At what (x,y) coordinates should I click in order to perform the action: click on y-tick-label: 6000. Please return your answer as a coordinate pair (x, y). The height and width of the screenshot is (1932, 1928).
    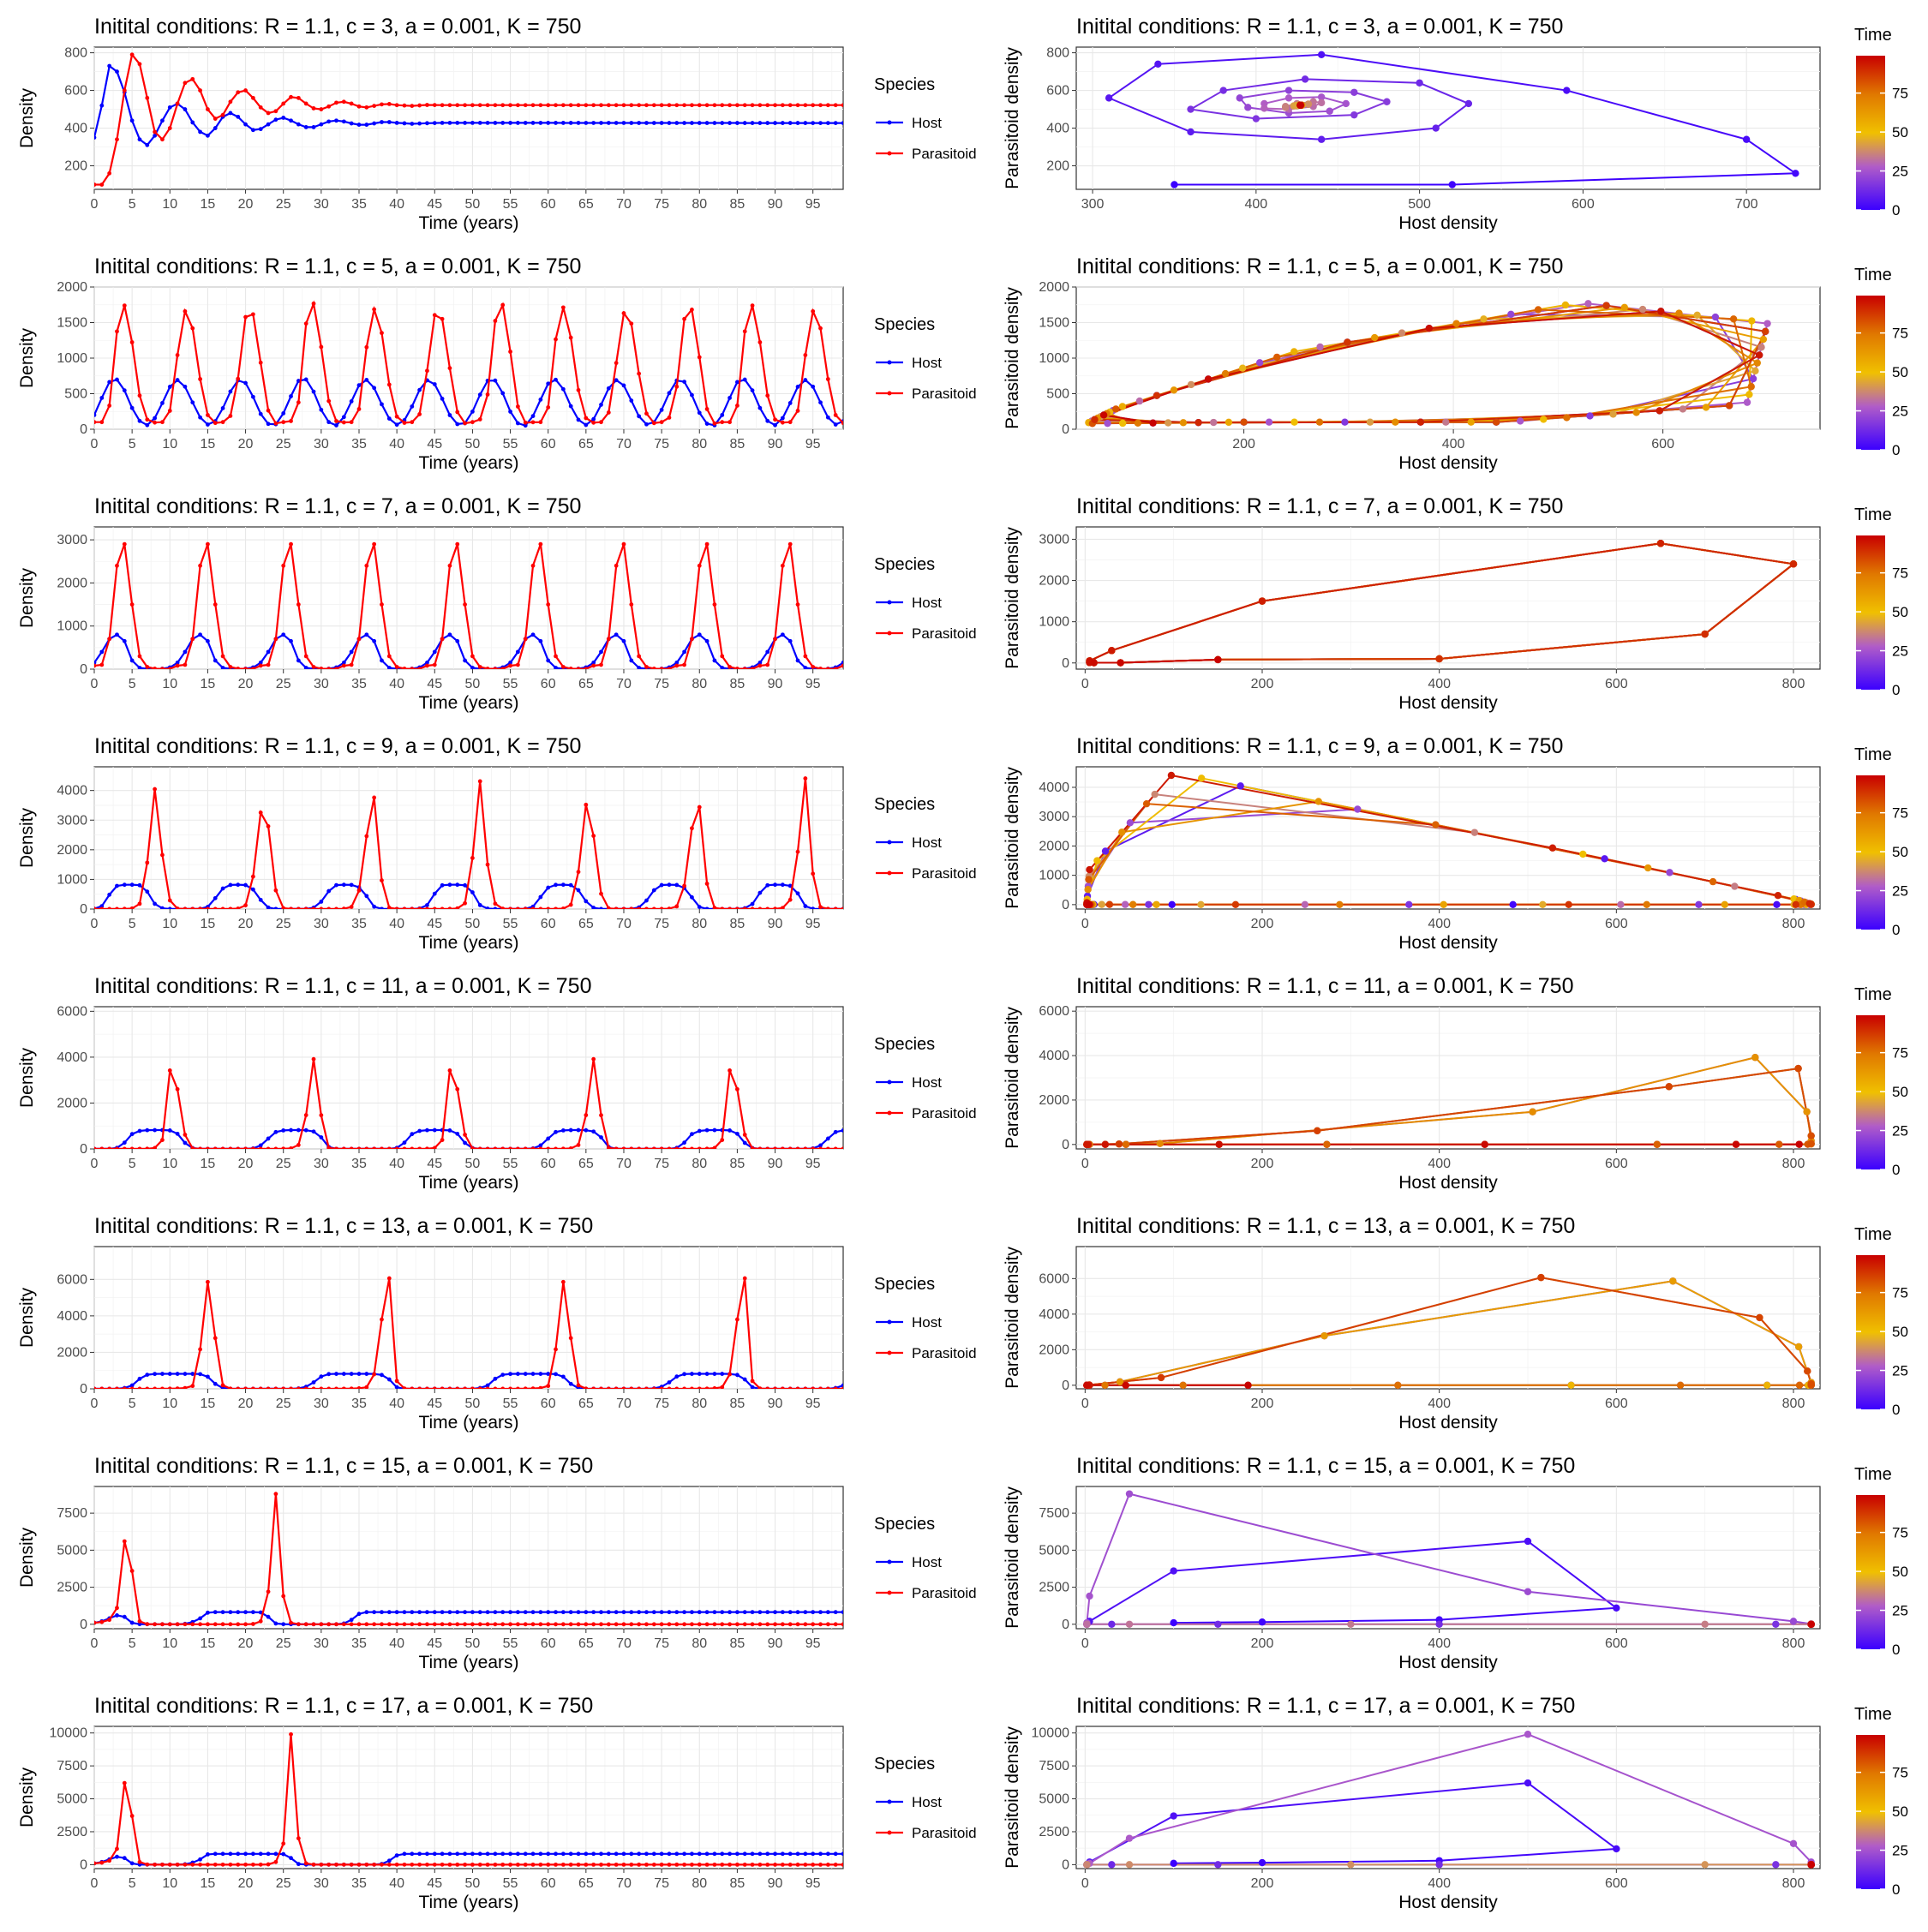
    Looking at the image, I should click on (72, 1279).